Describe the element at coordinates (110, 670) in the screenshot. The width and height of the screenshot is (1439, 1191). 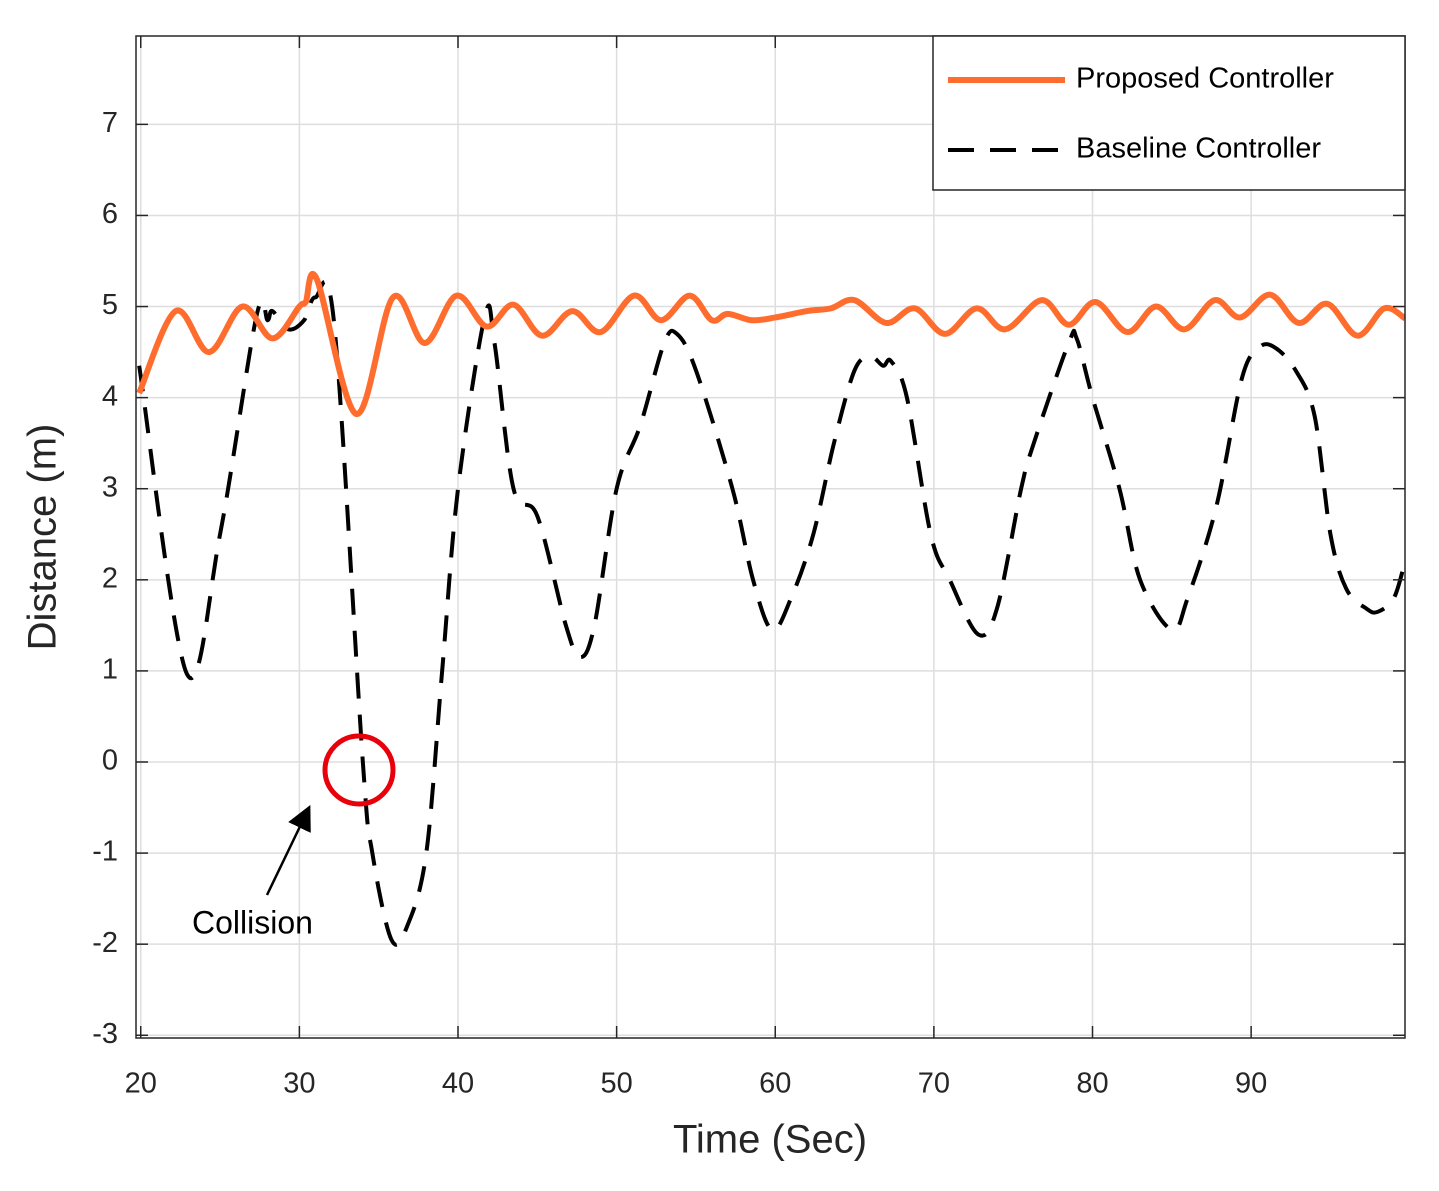
I see `y-tick-label: 1` at that location.